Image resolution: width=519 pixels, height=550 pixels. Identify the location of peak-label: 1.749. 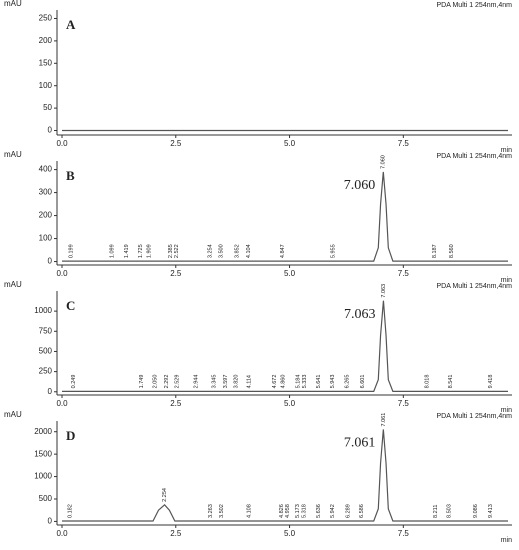
(142, 382).